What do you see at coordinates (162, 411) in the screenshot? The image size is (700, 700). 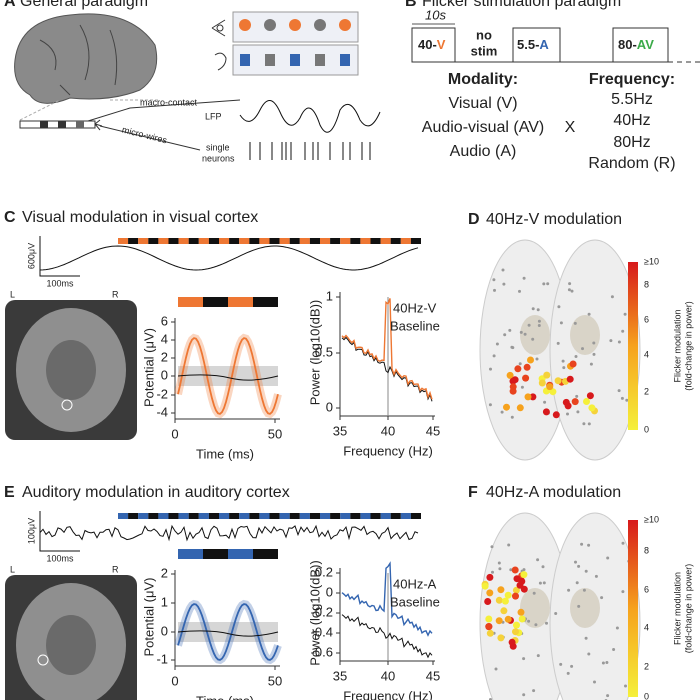 I see `y-tick-label: -4` at bounding box center [162, 411].